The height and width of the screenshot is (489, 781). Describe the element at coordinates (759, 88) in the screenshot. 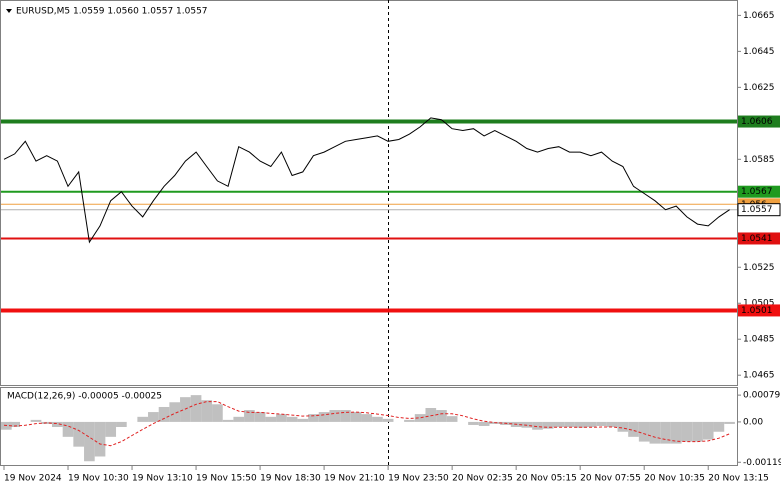

I see `y-tick-label: 1.0625` at that location.